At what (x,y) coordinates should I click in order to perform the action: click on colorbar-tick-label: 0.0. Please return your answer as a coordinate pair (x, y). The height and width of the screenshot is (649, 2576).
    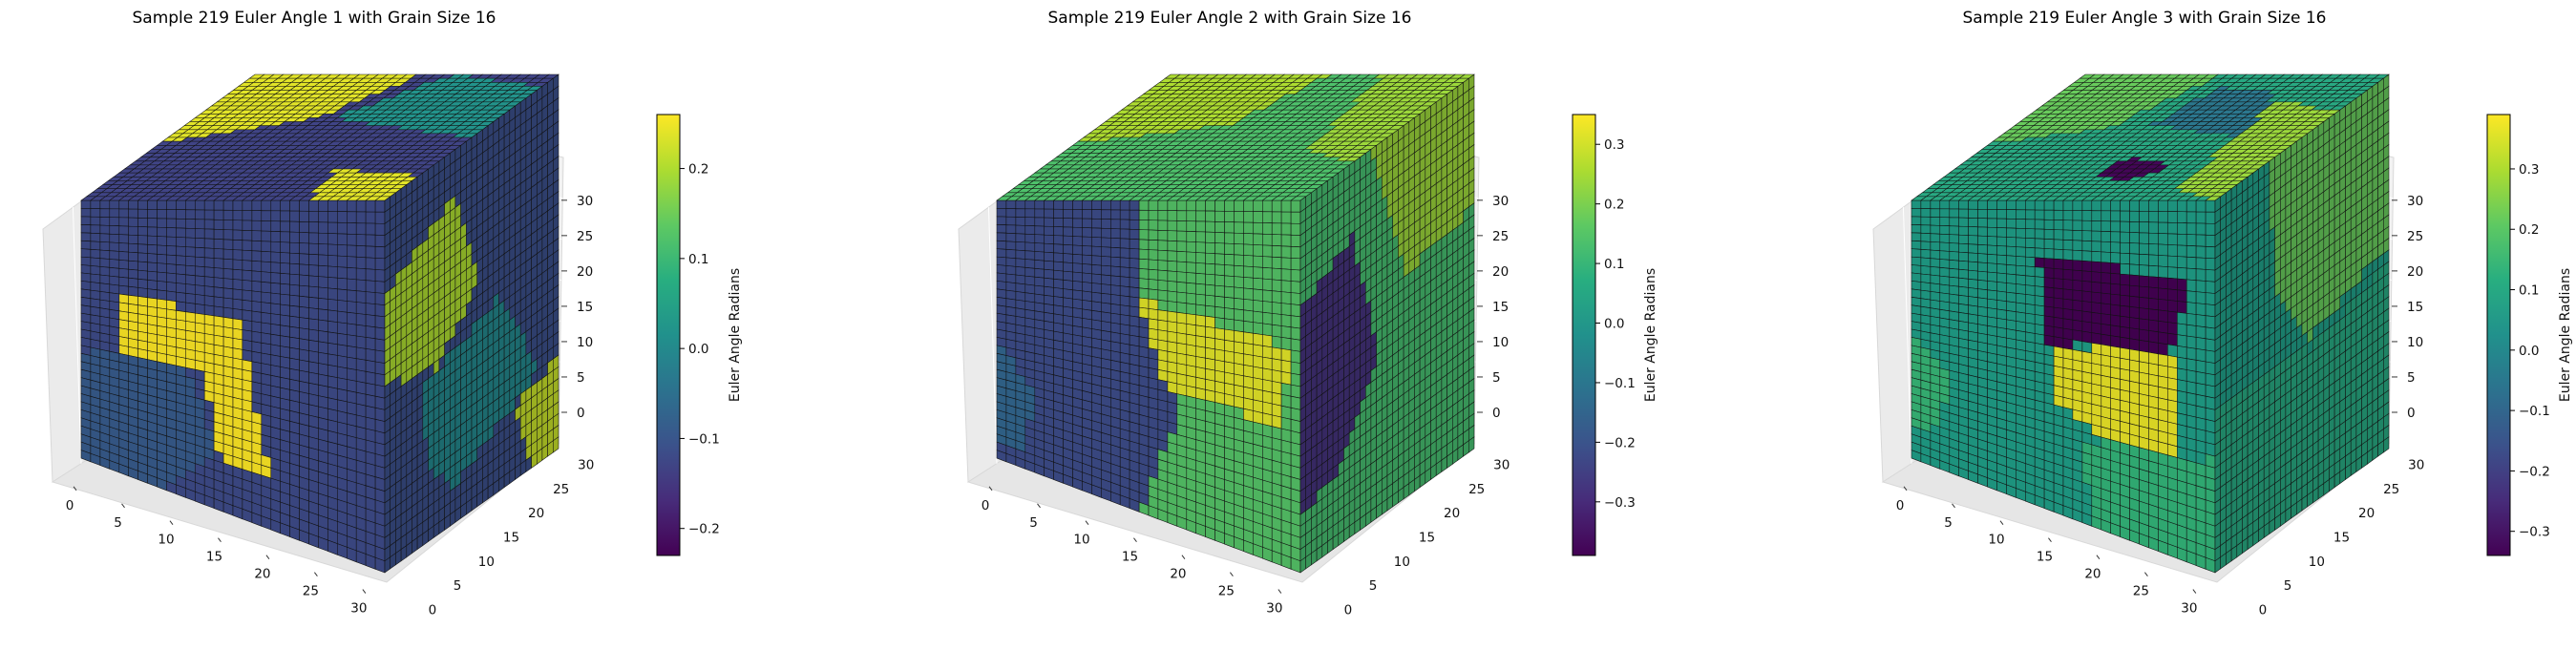
    Looking at the image, I should click on (698, 350).